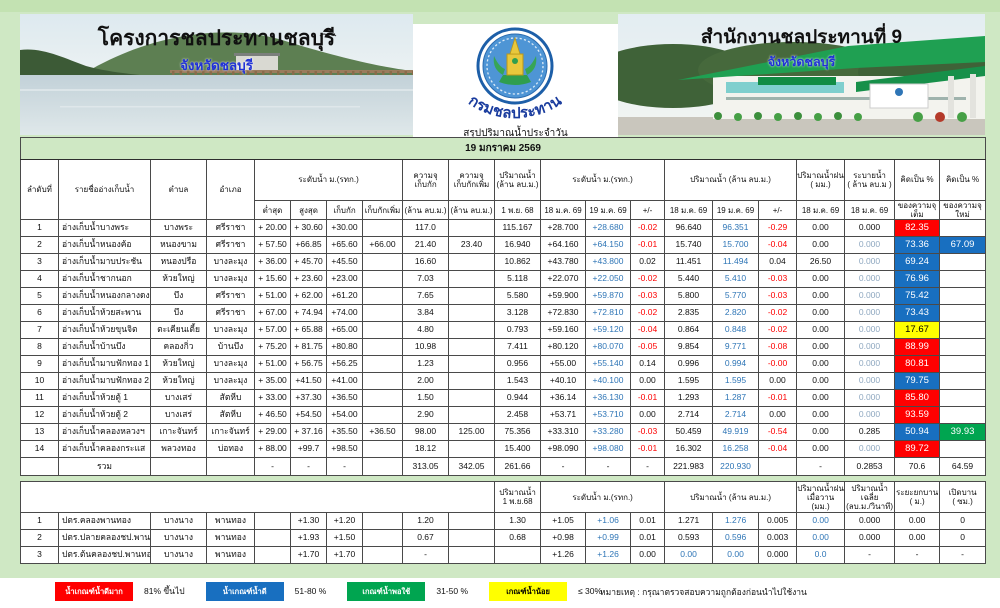 The height and width of the screenshot is (608, 1000). What do you see at coordinates (735, 296) in the screenshot?
I see `cell-vol19: 5.770` at bounding box center [735, 296].